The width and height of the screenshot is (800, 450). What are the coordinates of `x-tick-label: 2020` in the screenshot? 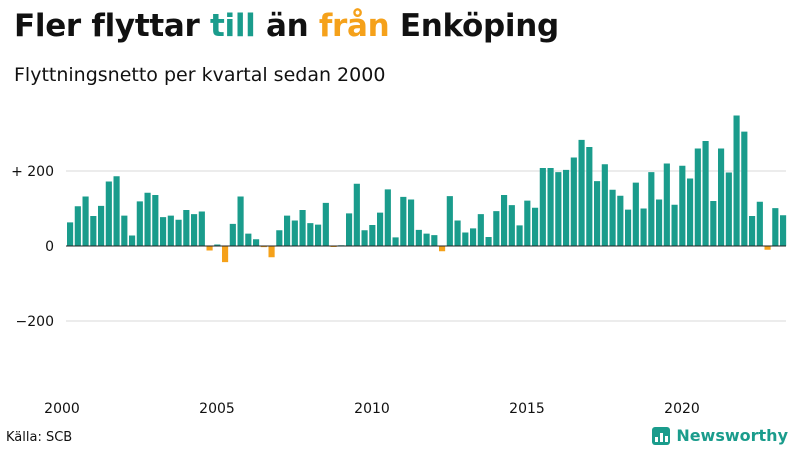 It's located at (682, 409).